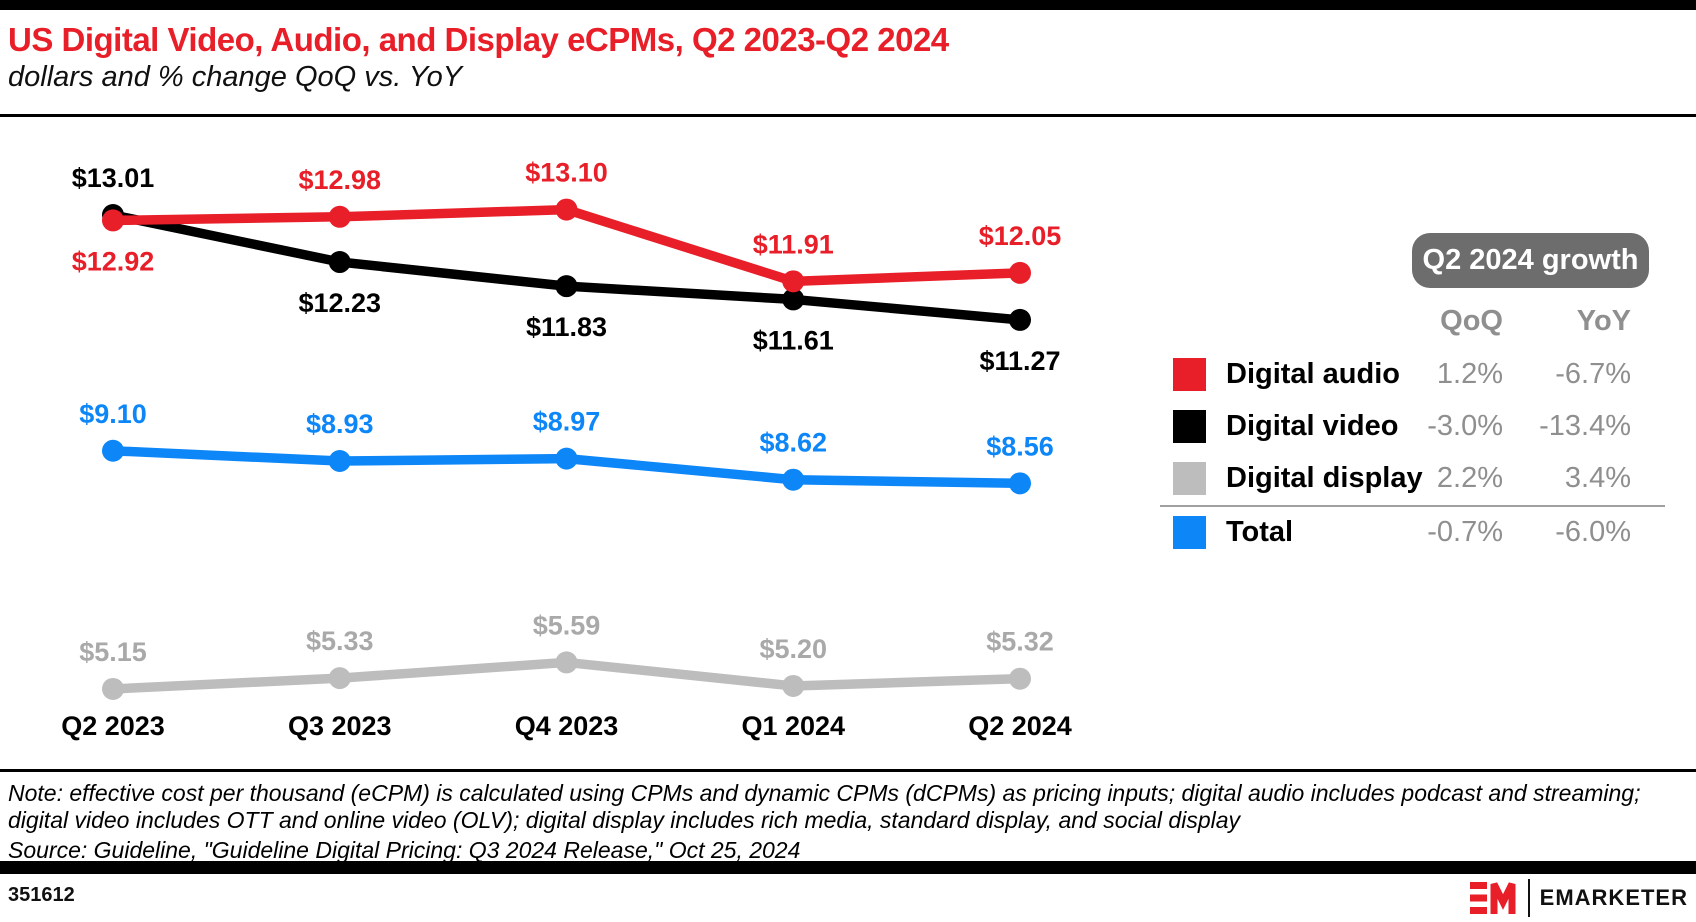 This screenshot has height=922, width=1696. Describe the element at coordinates (793, 649) in the screenshot. I see `data-label-digital-display: $5.20` at that location.